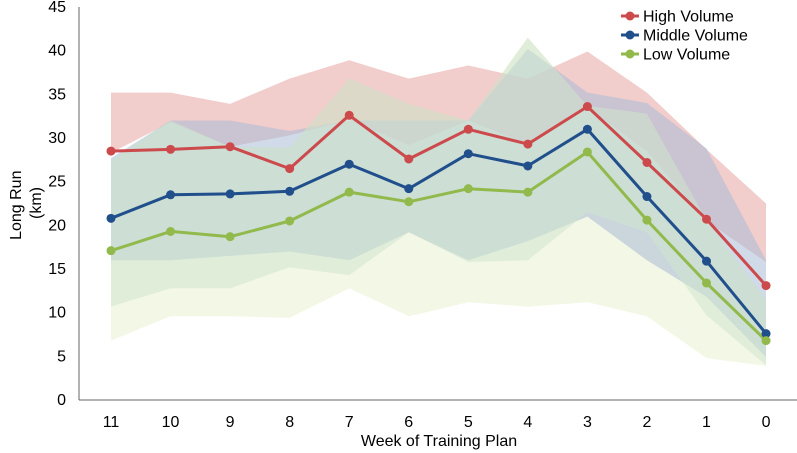  What do you see at coordinates (57, 182) in the screenshot?
I see `y-tick-label: 25` at bounding box center [57, 182].